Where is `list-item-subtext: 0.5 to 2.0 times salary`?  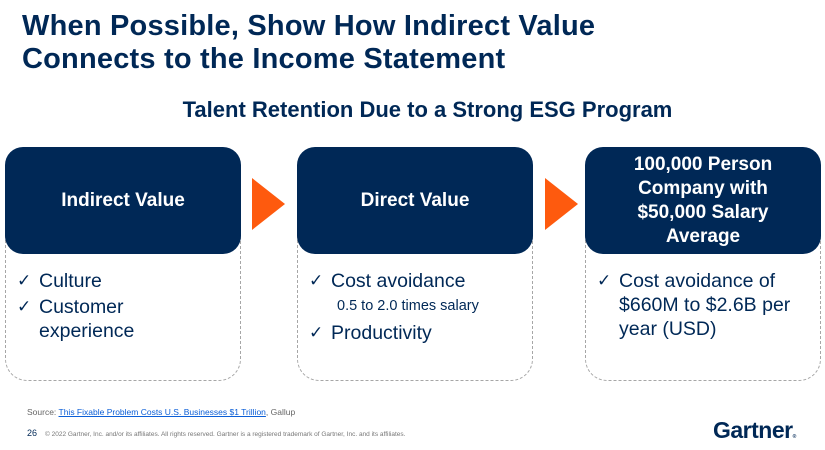 list-item-subtext: 0.5 to 2.0 times salary is located at coordinates (408, 306).